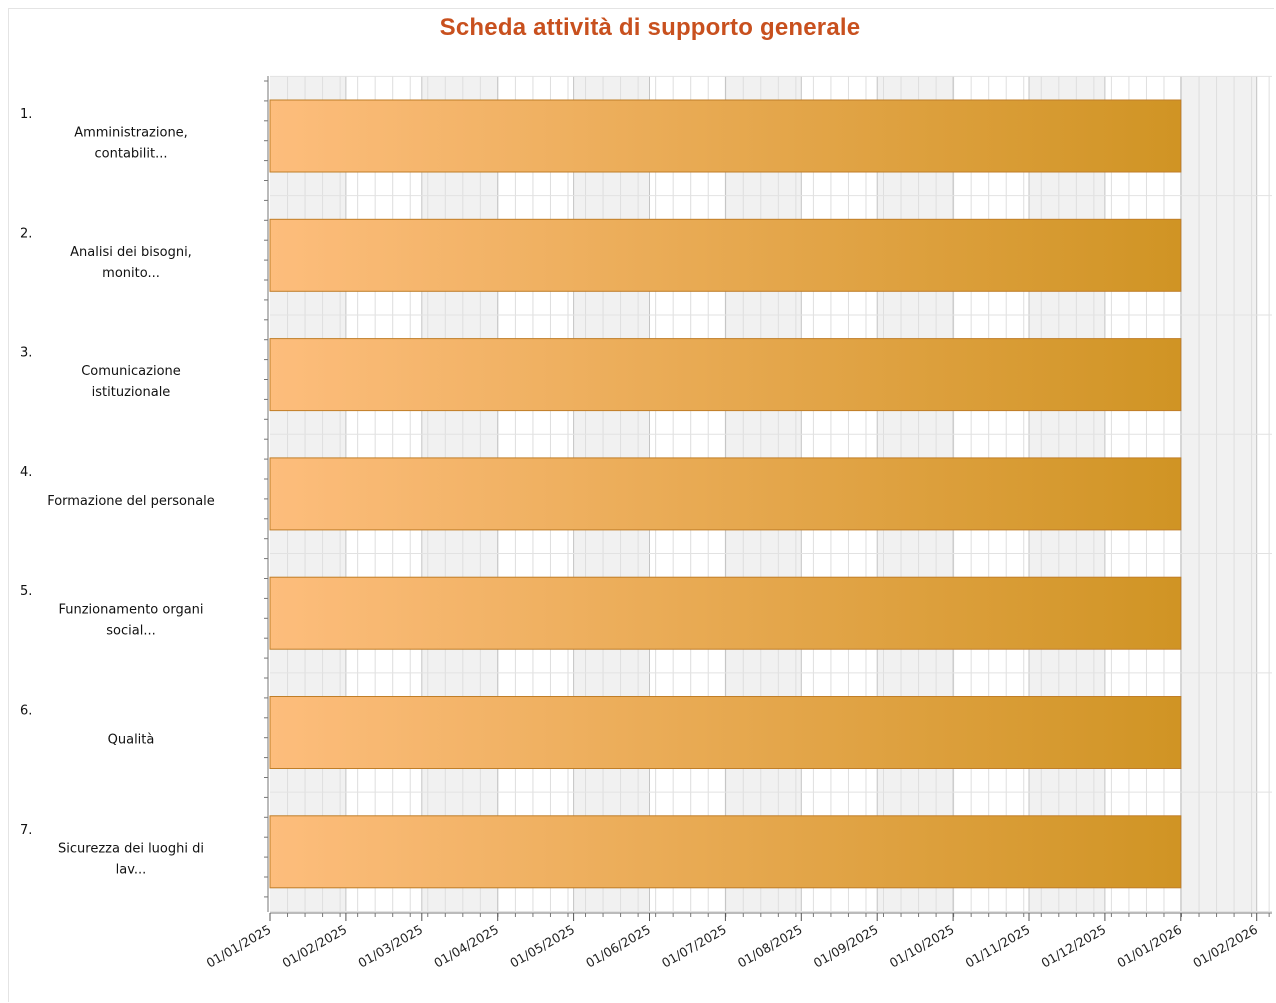 The width and height of the screenshot is (1276, 1003). I want to click on chart-title: Scheda attività di supporto generale, so click(650, 27).